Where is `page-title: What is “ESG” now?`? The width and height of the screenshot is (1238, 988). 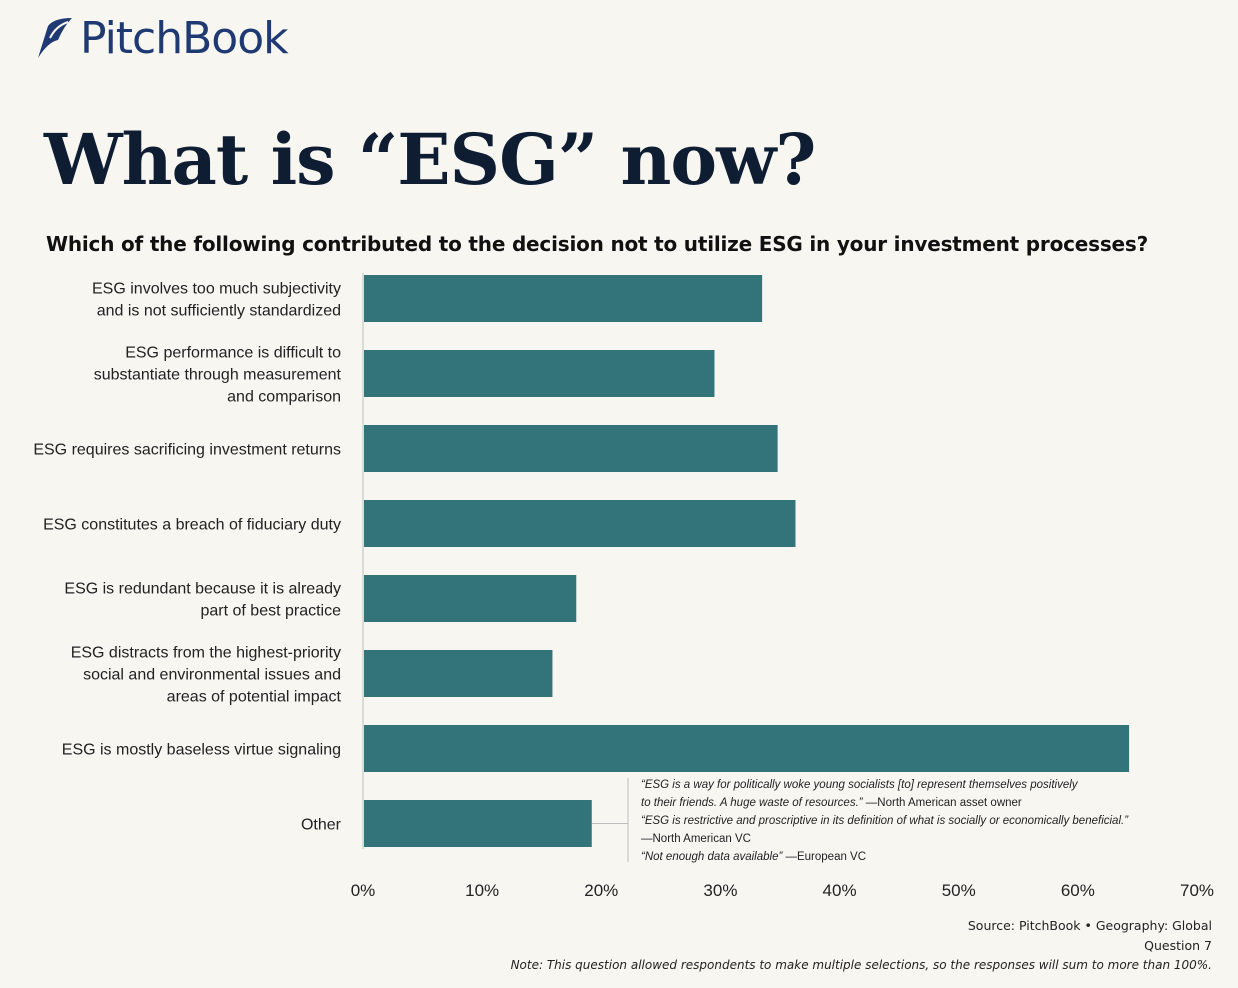 page-title: What is “ESG” now? is located at coordinates (430, 159).